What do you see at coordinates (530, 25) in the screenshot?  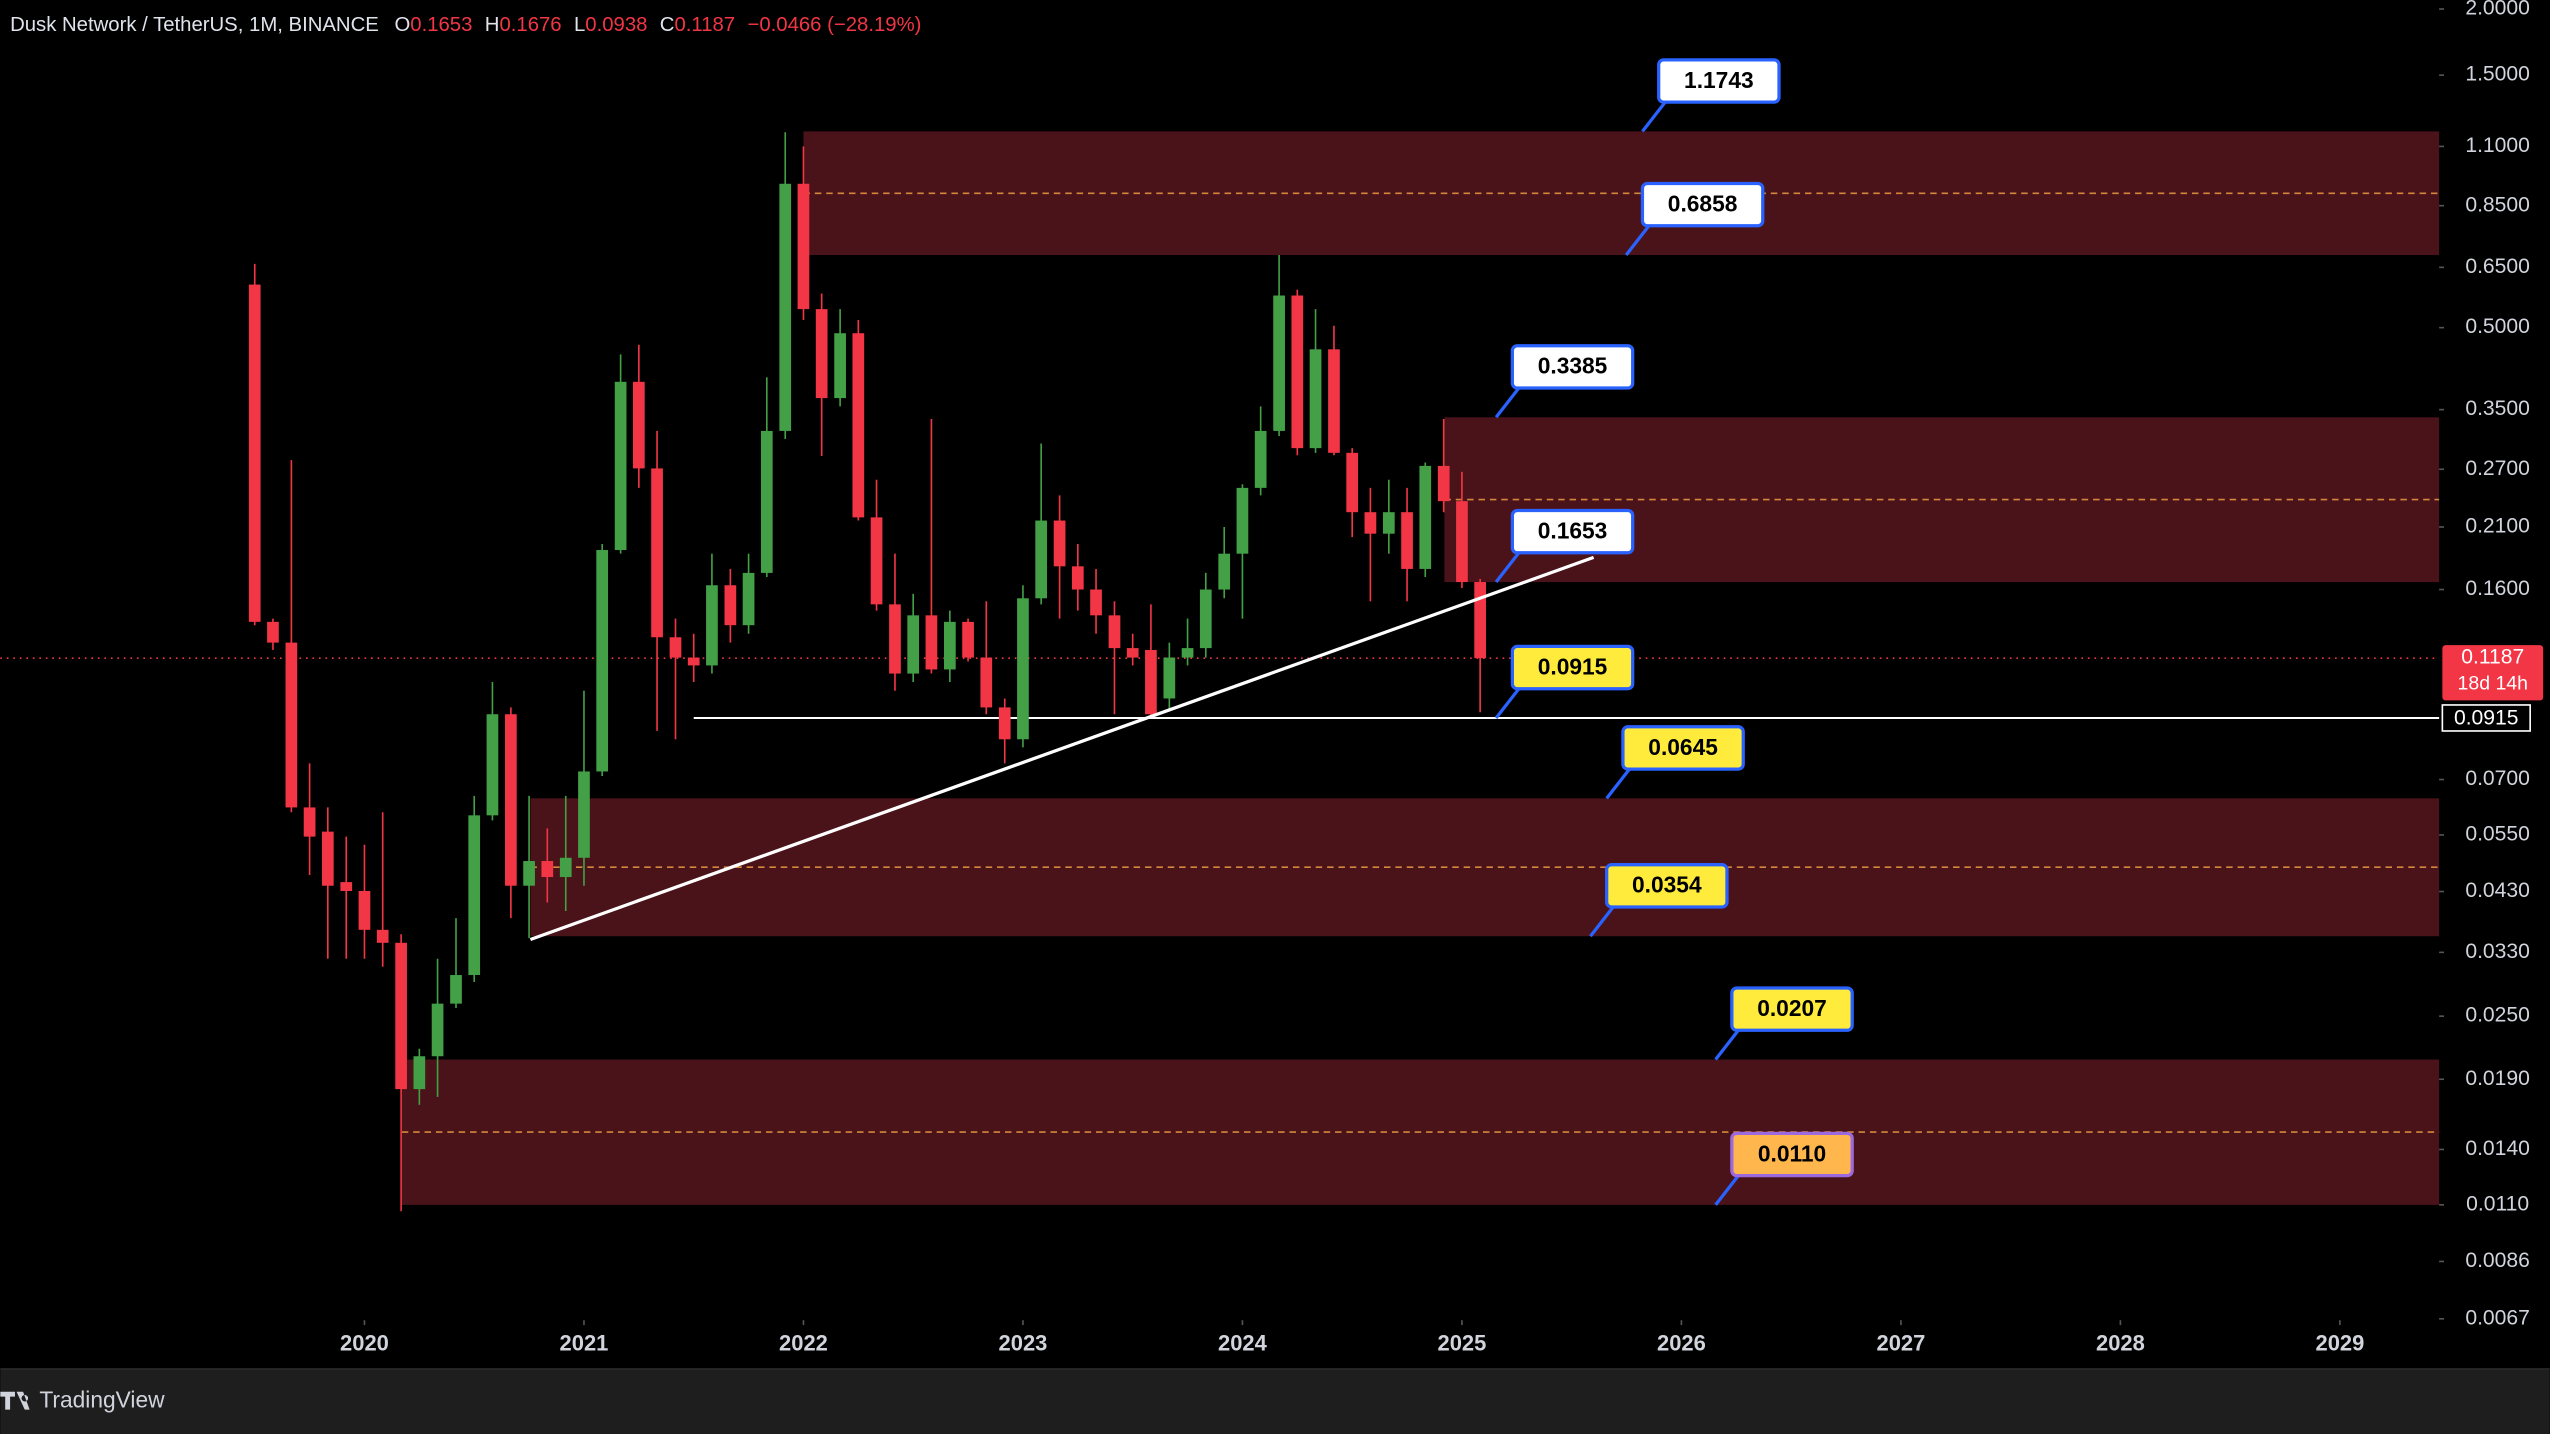 I see `ohlc-value: 0.1676` at bounding box center [530, 25].